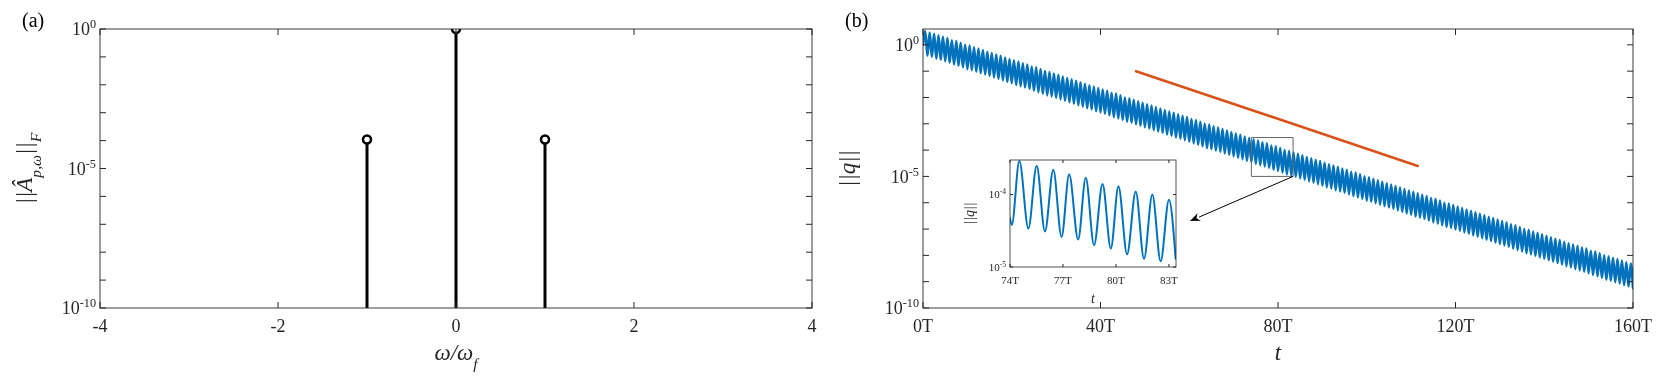  Describe the element at coordinates (812, 326) in the screenshot. I see `x-tick-label: 4` at that location.